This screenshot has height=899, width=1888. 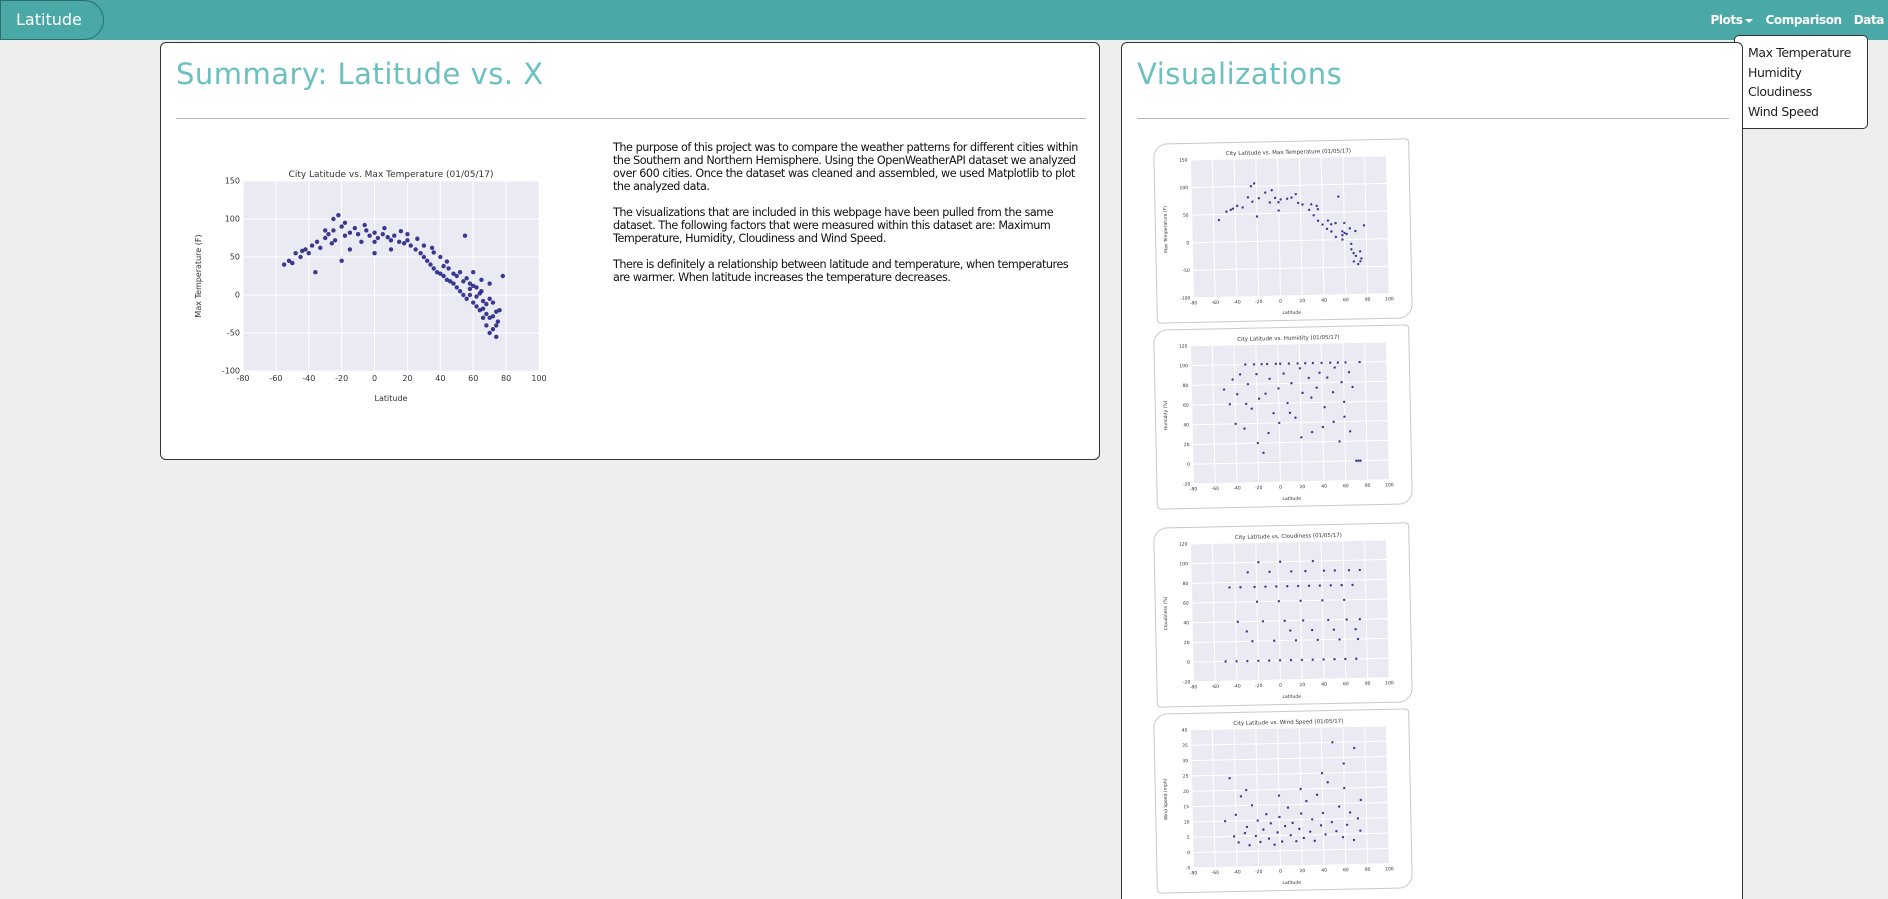 I want to click on x-tick-label: 20, so click(x=1302, y=301).